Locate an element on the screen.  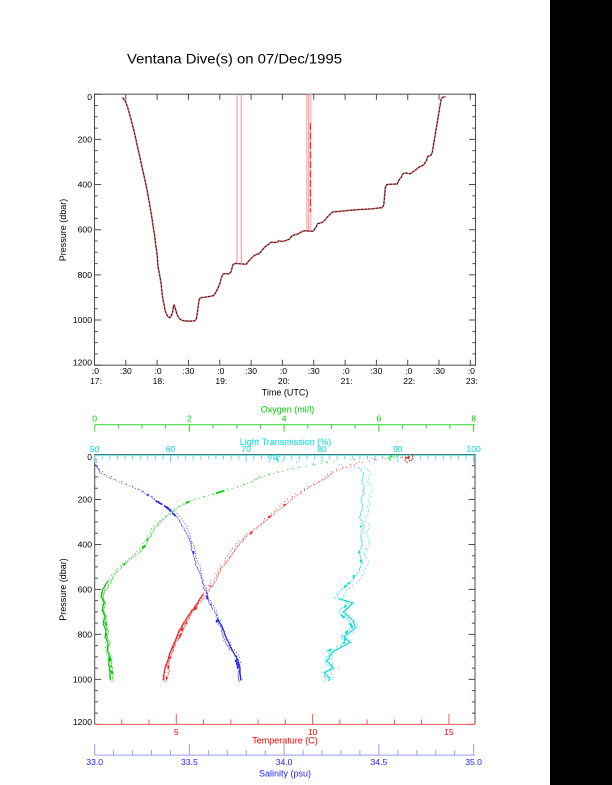
svg-text: Salinity (psu) is located at coordinates (285, 774).